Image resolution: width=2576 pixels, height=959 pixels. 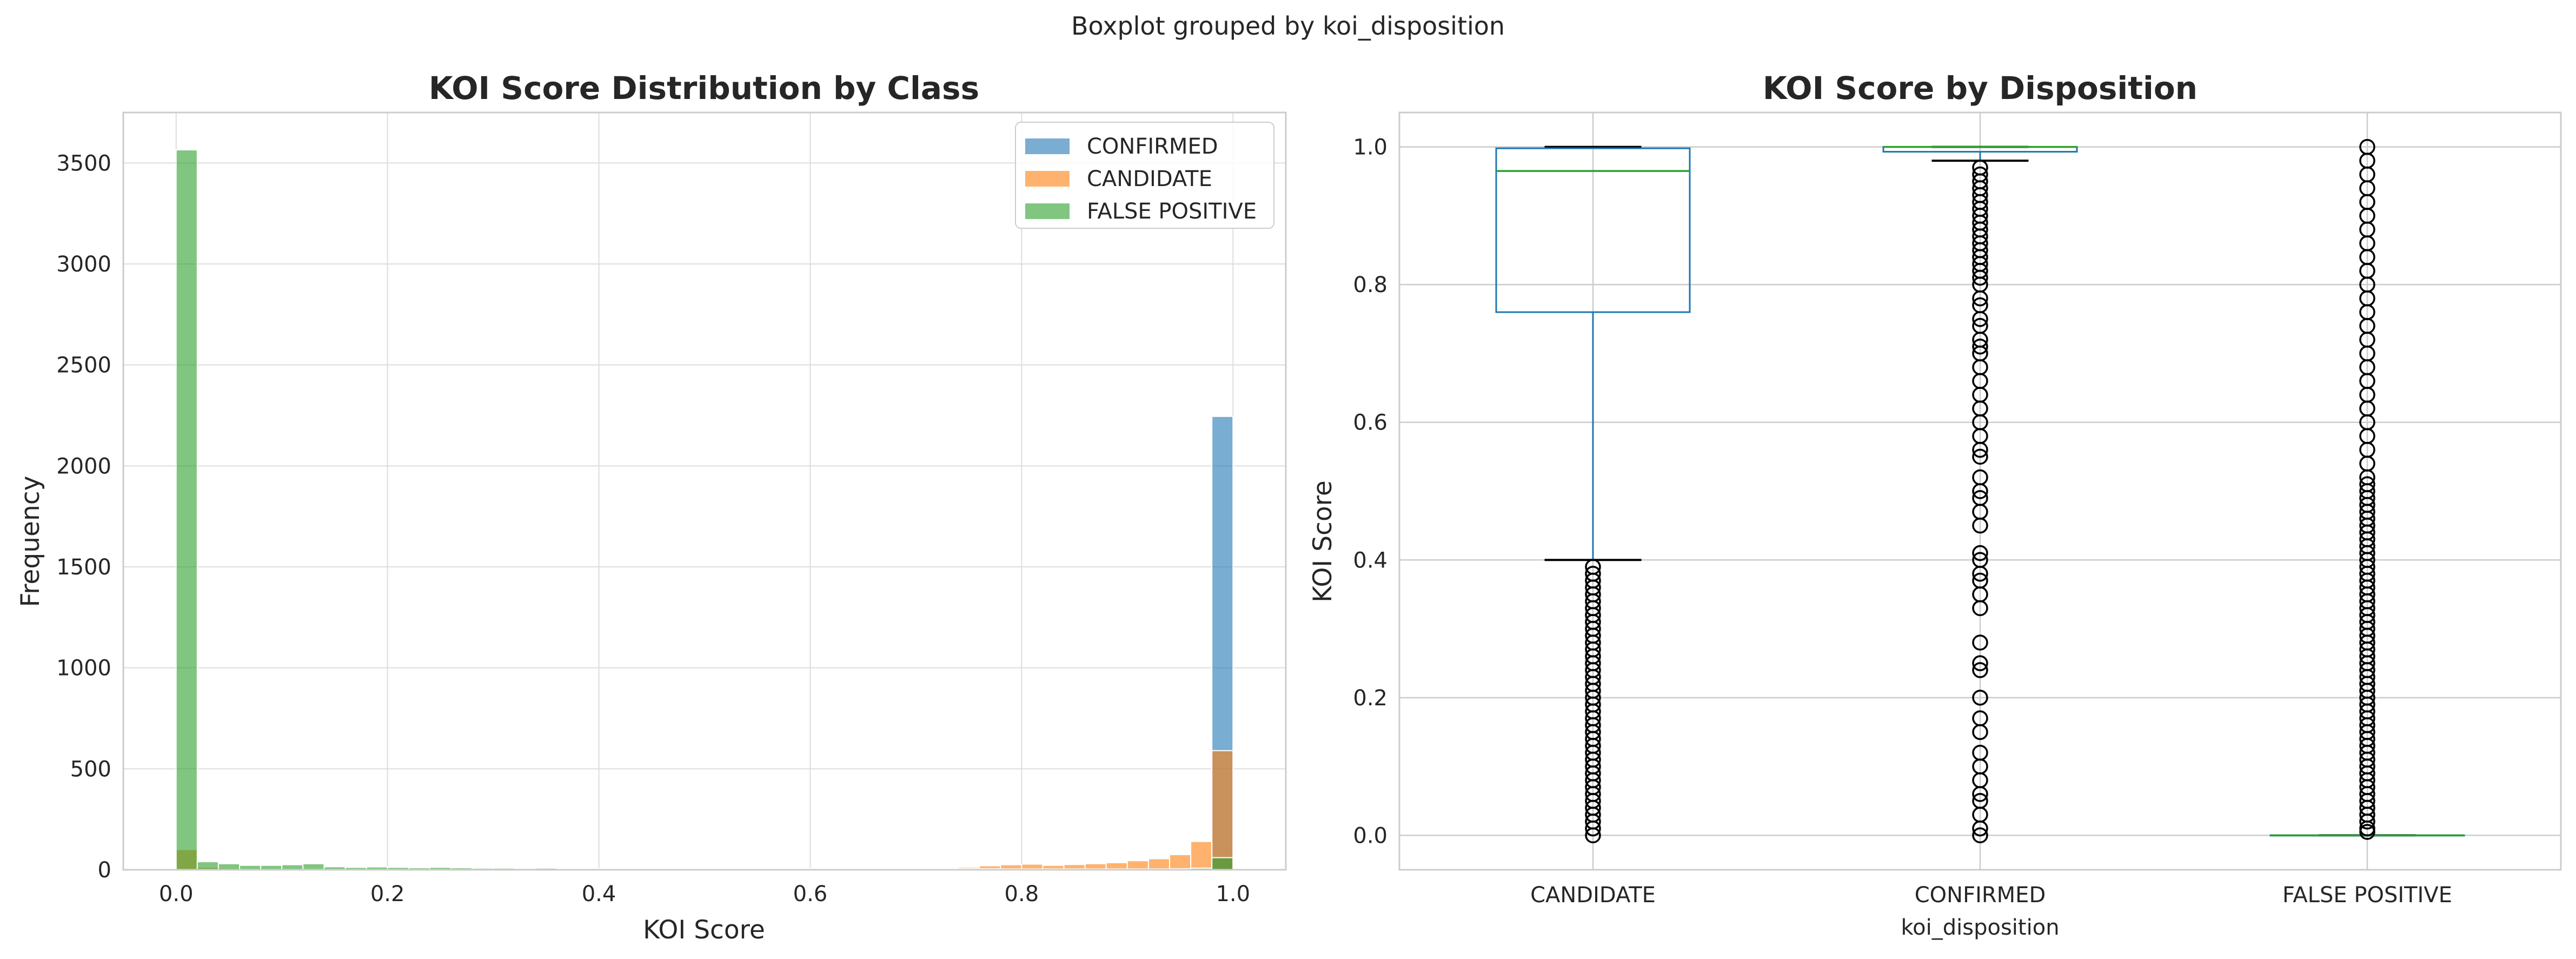 What do you see at coordinates (1980, 89) in the screenshot?
I see `boxplot-title: KOI Score by Disposition` at bounding box center [1980, 89].